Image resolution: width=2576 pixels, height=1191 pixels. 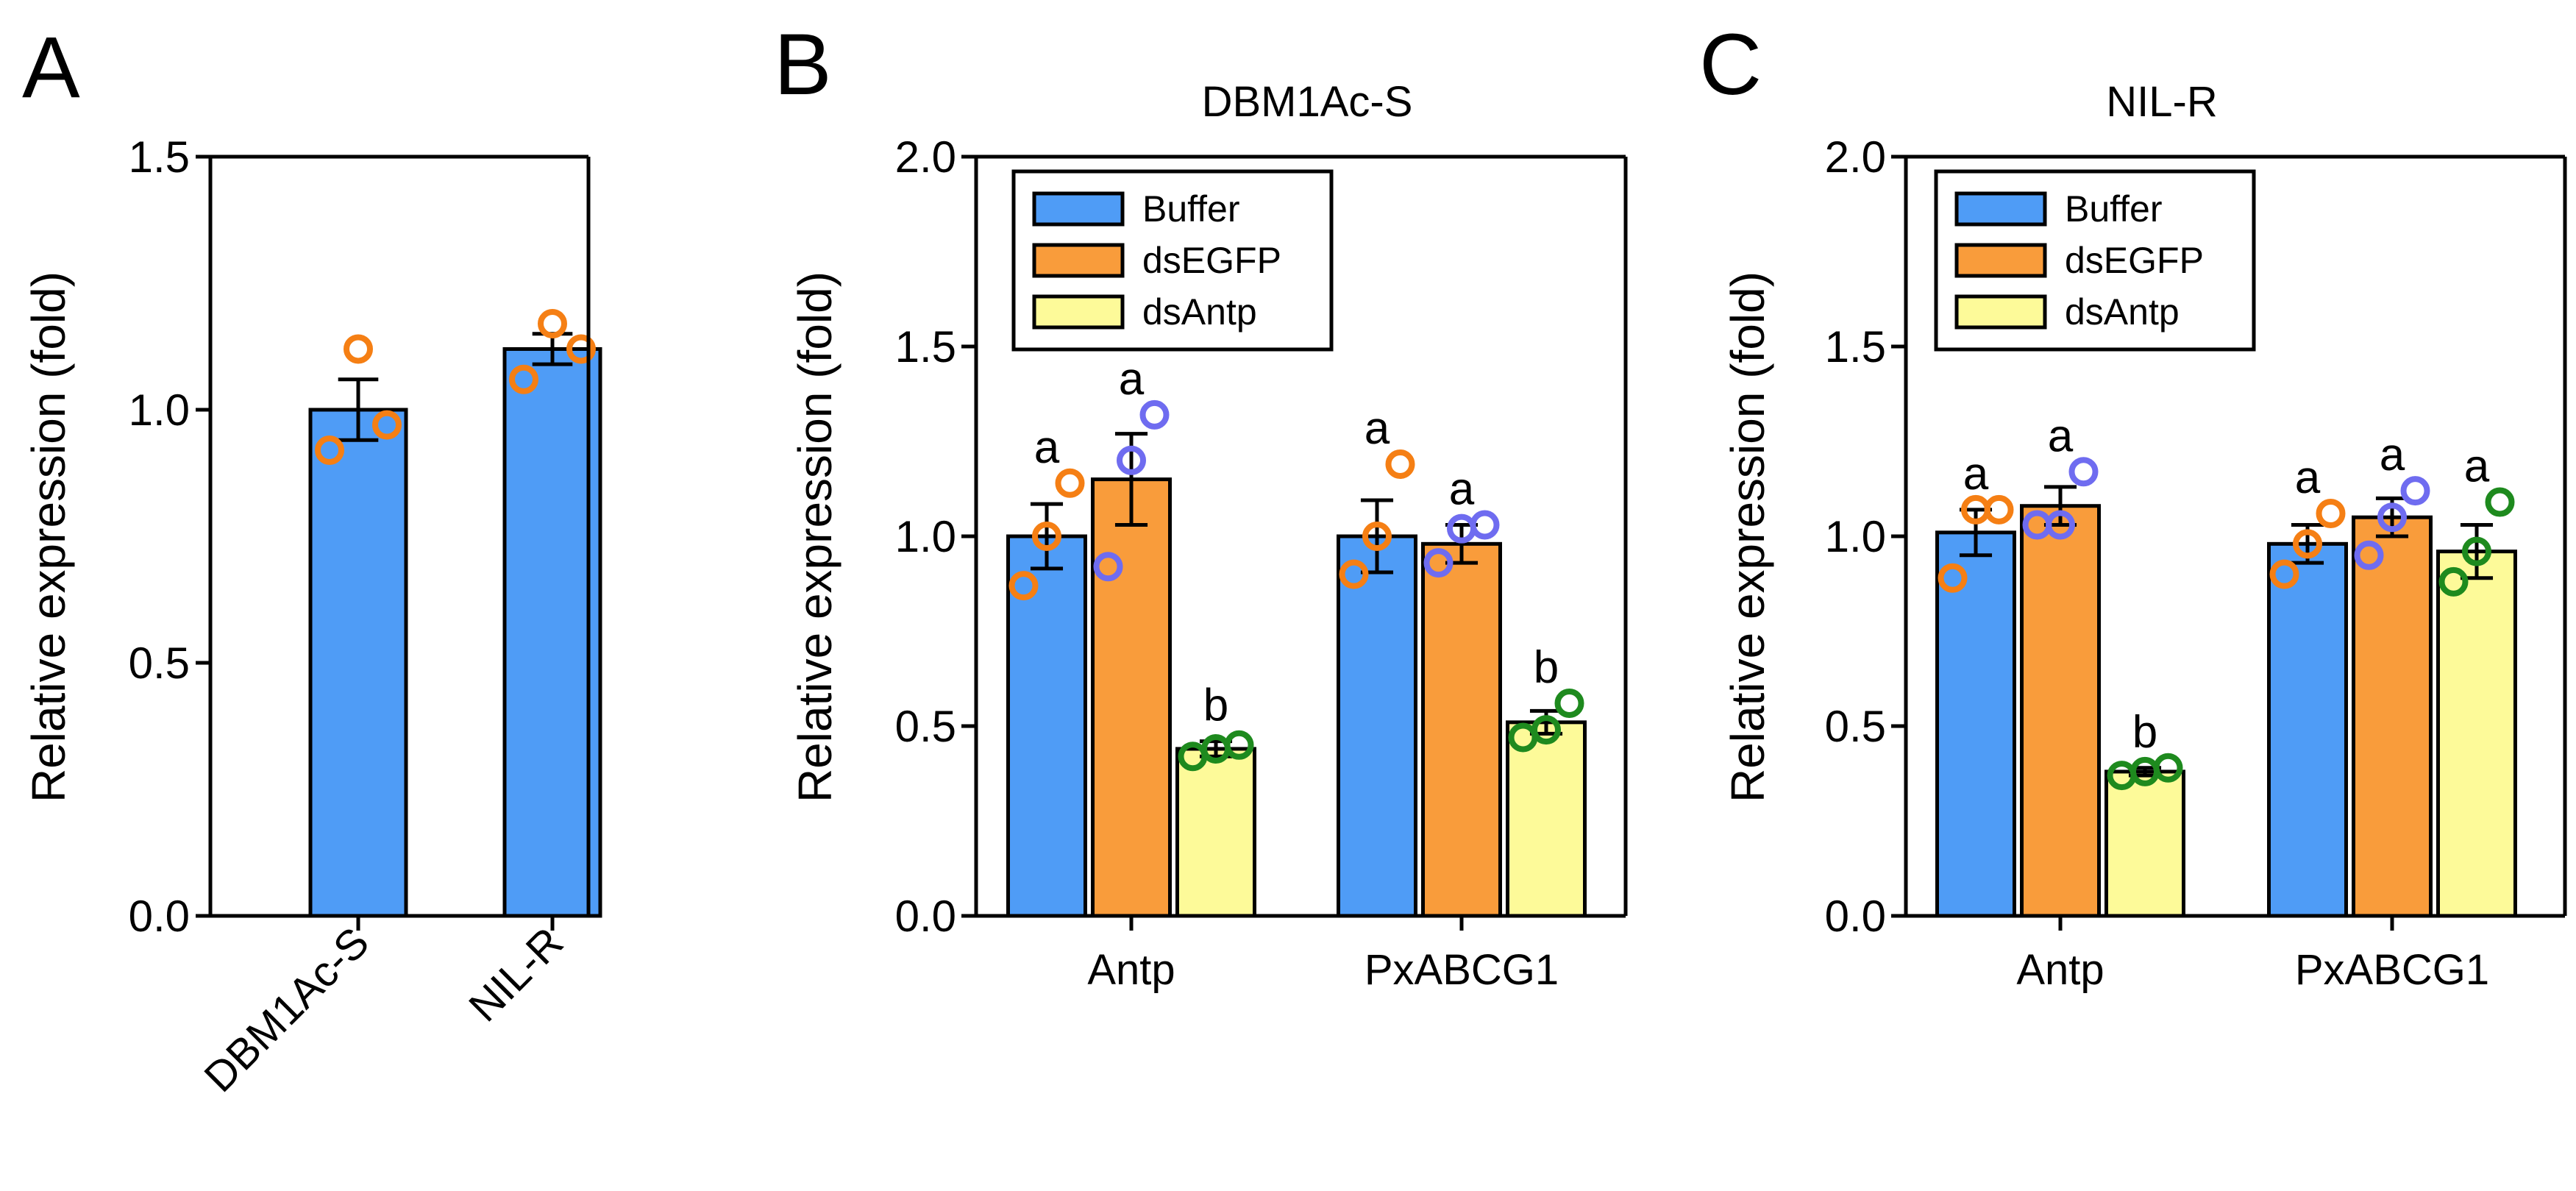 I want to click on panel-b-y-axis-title: Relative expression (fold), so click(x=815, y=537).